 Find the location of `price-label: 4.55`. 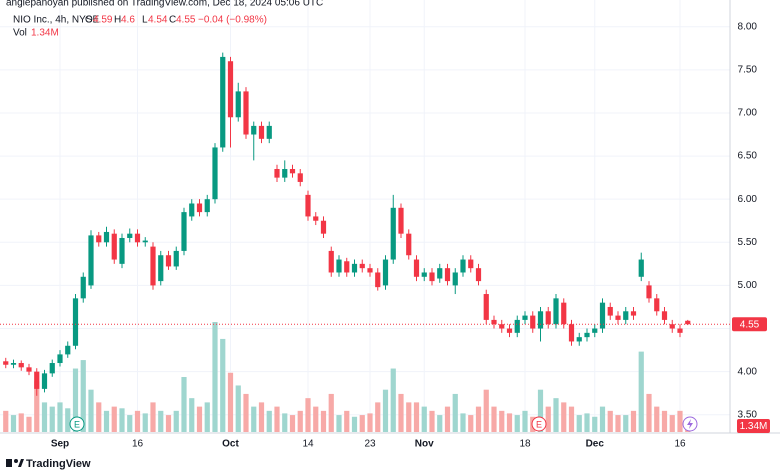

price-label: 4.55 is located at coordinates (750, 324).